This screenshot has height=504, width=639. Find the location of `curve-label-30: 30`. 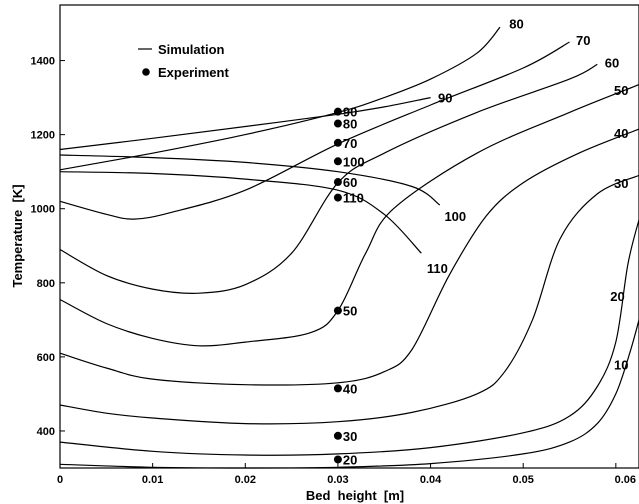

curve-label-30: 30 is located at coordinates (621, 183).